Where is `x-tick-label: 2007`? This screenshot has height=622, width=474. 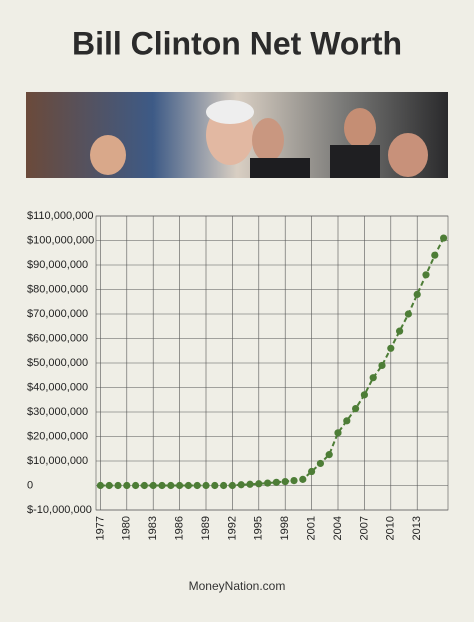
x-tick-label: 2007 is located at coordinates (364, 528).